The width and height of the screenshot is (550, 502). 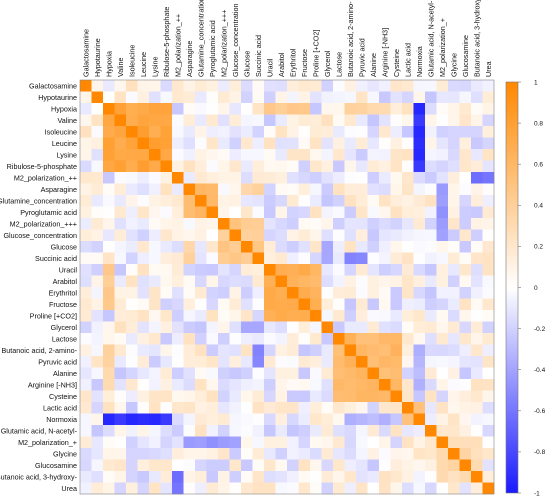 What do you see at coordinates (538, 165) in the screenshot?
I see `colorbar-tick-label: 0.6` at bounding box center [538, 165].